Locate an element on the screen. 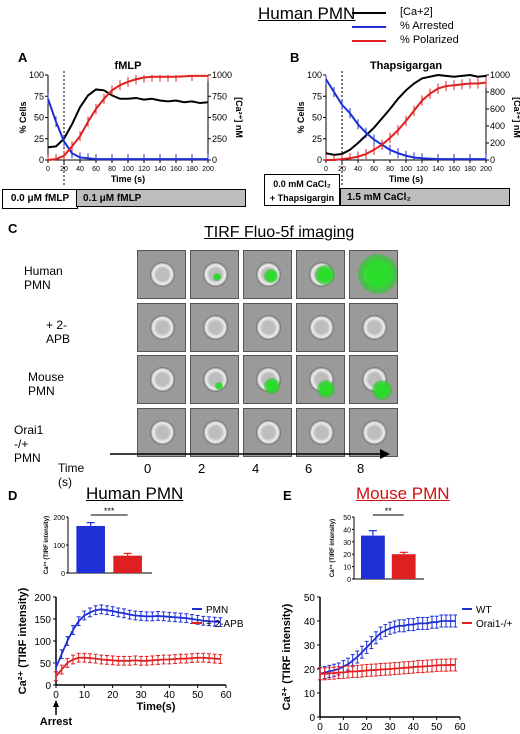 Image resolution: width=520 pixels, height=734 pixels. panel-e-letter: E is located at coordinates (287, 495).